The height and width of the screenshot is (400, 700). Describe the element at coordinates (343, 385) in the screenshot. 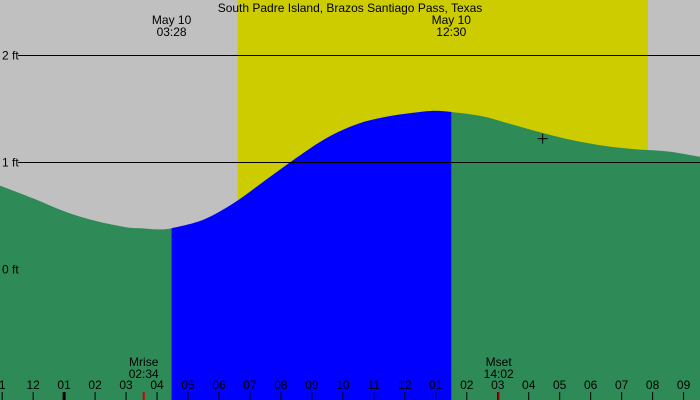

I see `hour-tick-label: 10` at that location.